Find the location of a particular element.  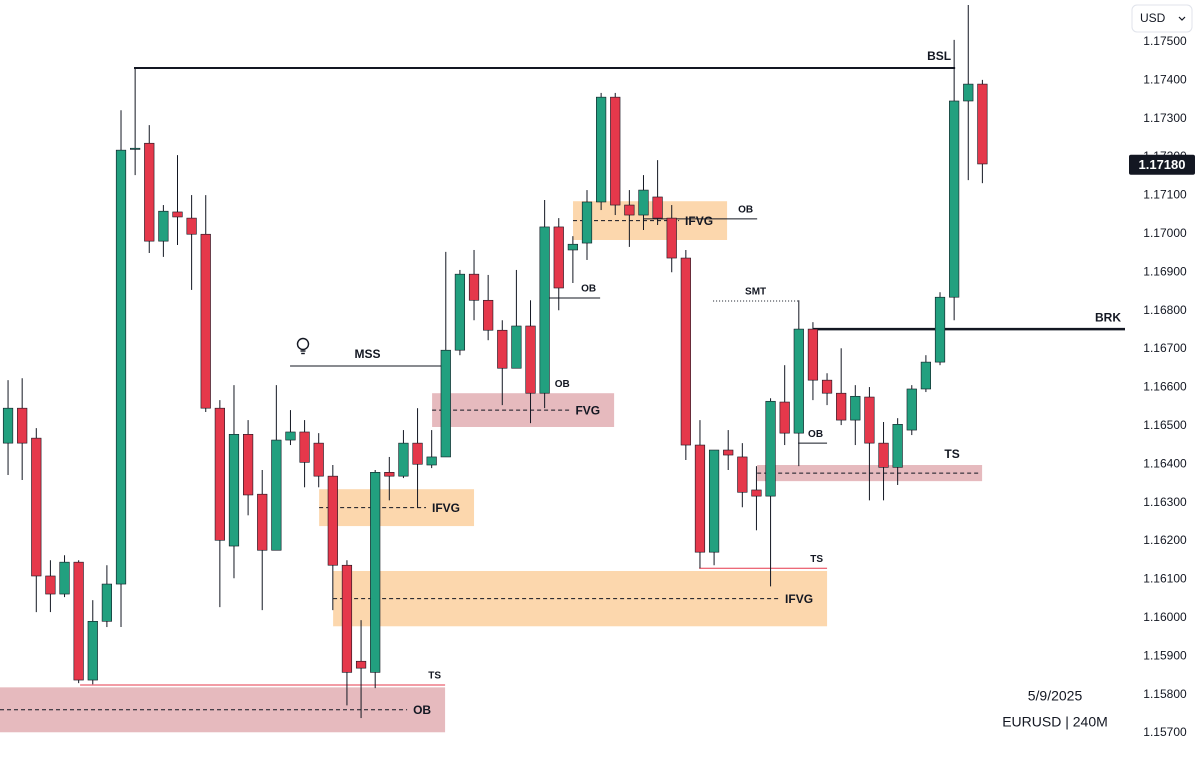

current-price-label: 1.17180 is located at coordinates (1162, 164).